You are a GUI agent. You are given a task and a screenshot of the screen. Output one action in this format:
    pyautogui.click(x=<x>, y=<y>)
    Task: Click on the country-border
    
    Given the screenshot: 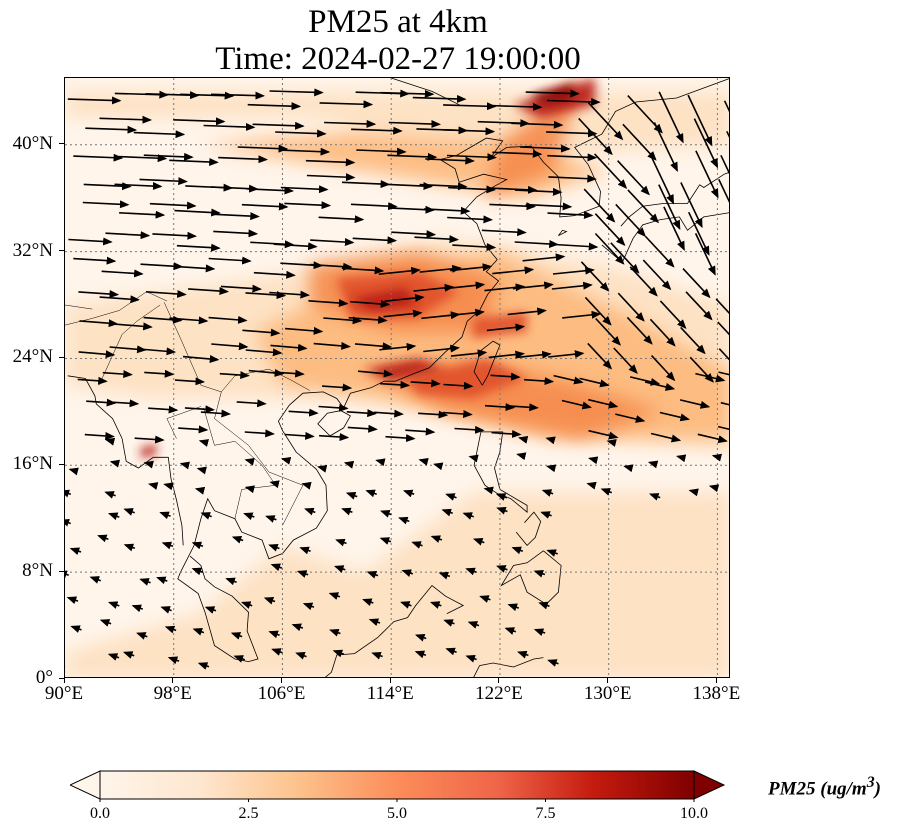 What is the action you would take?
    pyautogui.click(x=116, y=308)
    